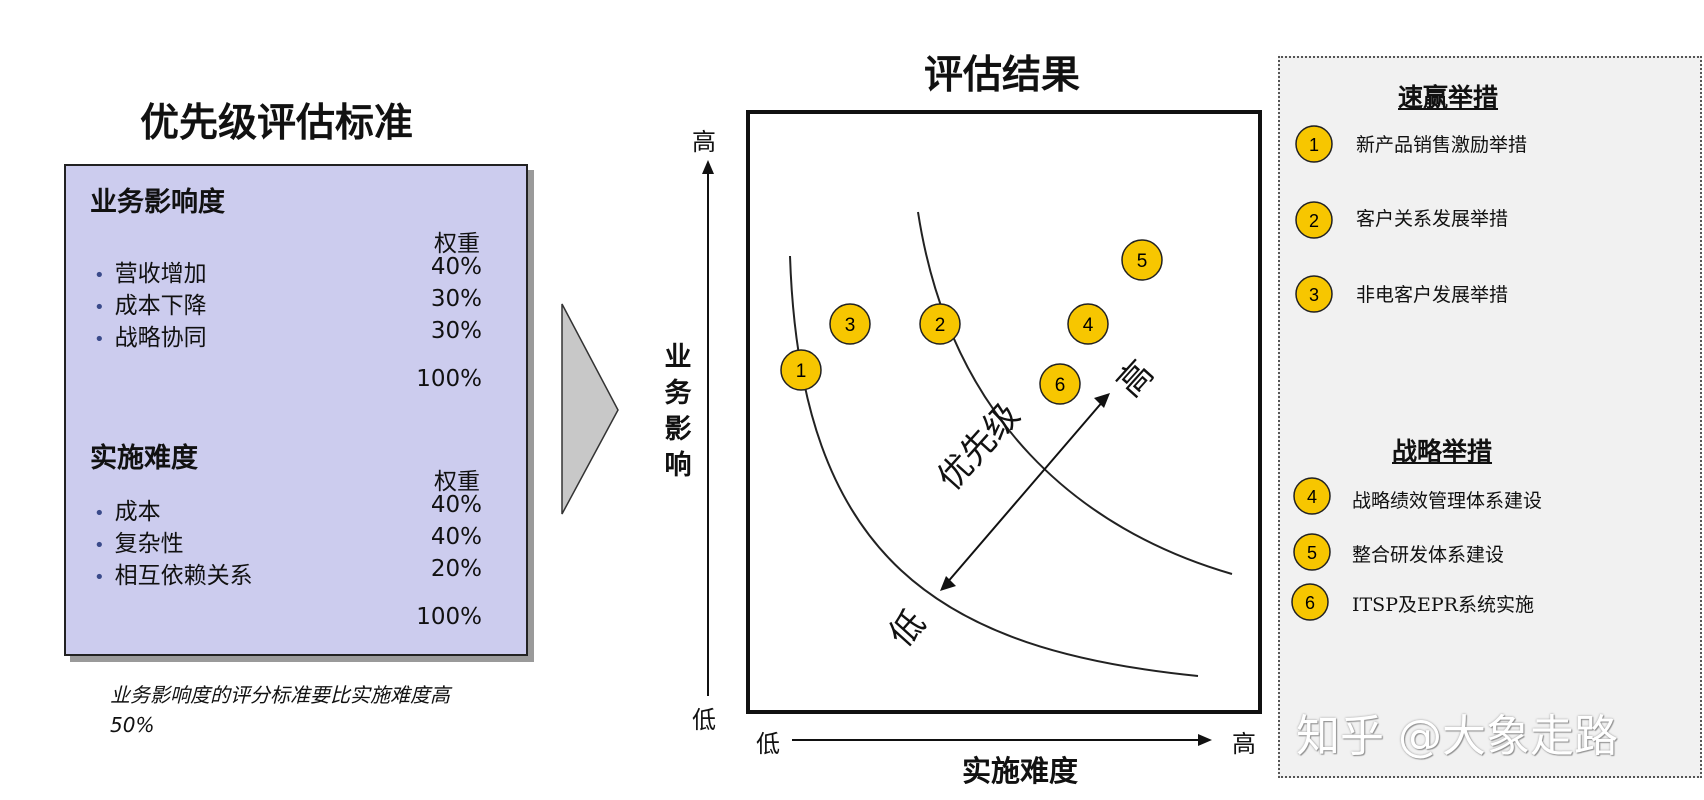  I want to click on marker-4: 4, so click(1088, 324).